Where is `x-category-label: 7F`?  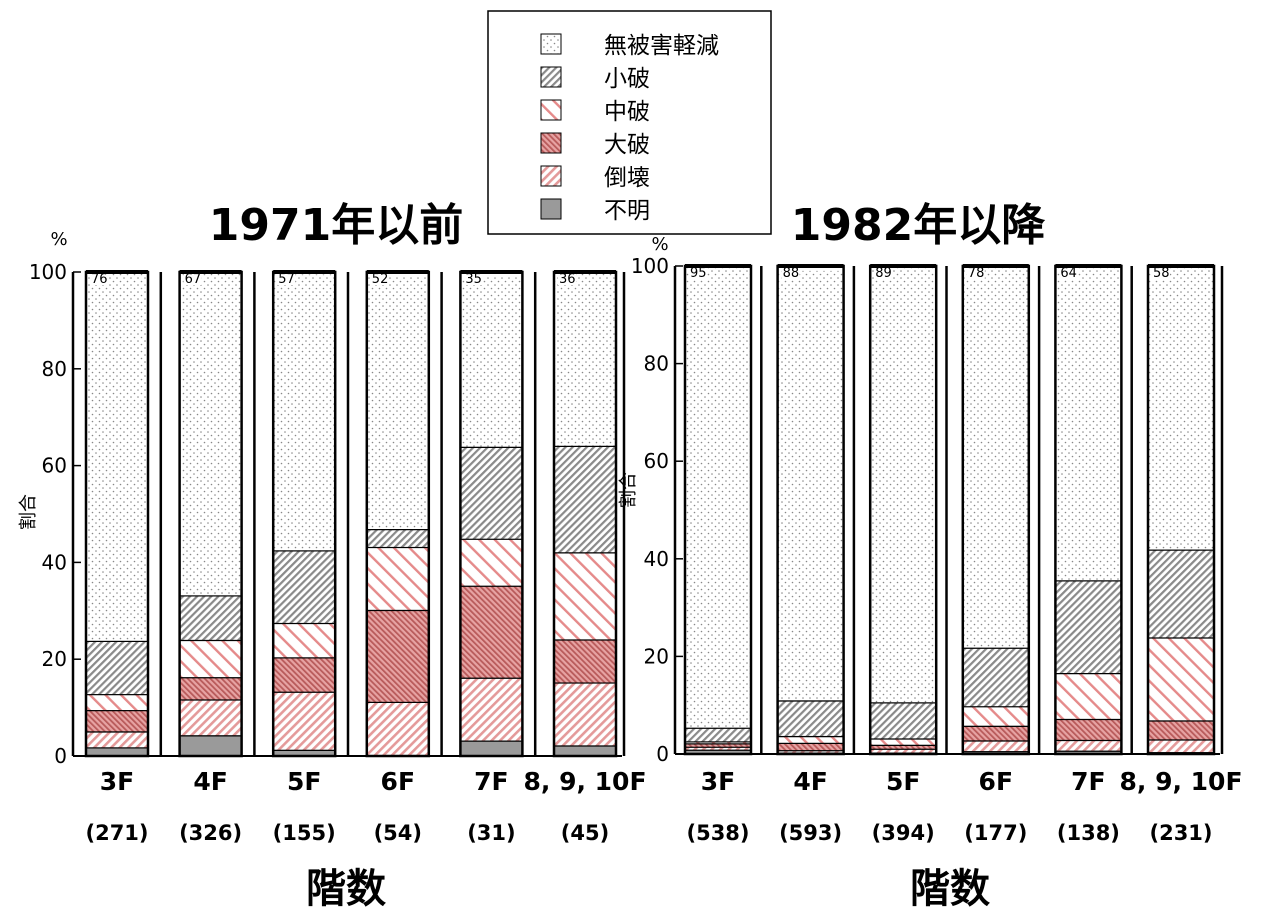 x-category-label: 7F is located at coordinates (1088, 781).